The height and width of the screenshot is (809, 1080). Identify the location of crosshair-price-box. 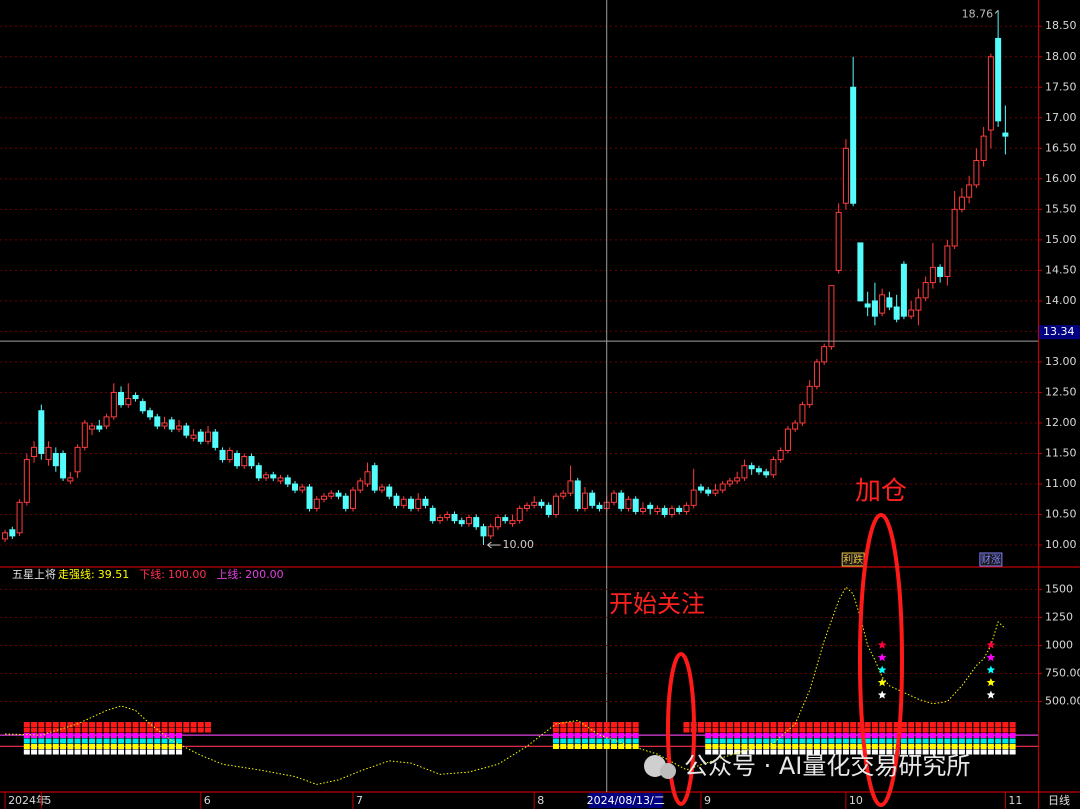
(1059, 332).